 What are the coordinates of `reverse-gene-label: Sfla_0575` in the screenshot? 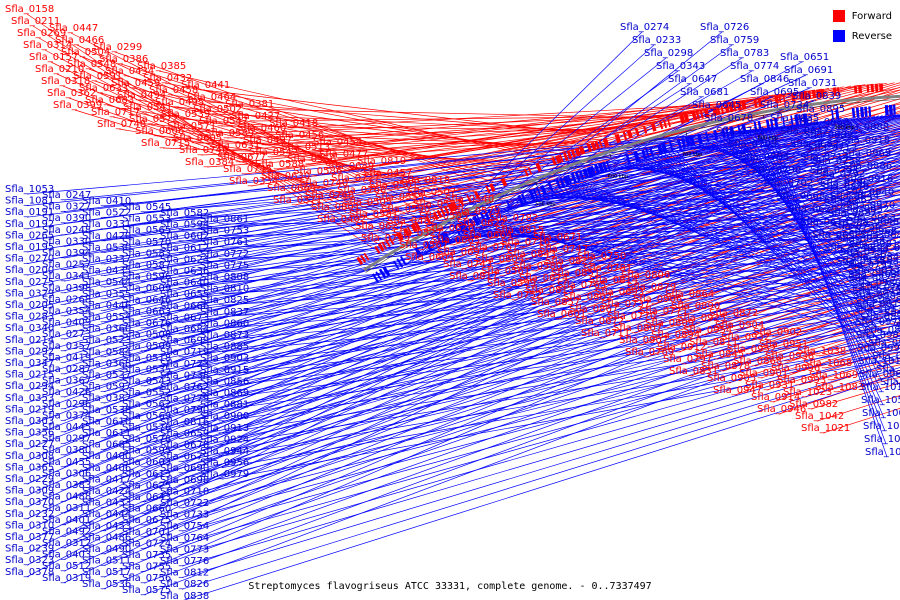 It's located at (146, 590).